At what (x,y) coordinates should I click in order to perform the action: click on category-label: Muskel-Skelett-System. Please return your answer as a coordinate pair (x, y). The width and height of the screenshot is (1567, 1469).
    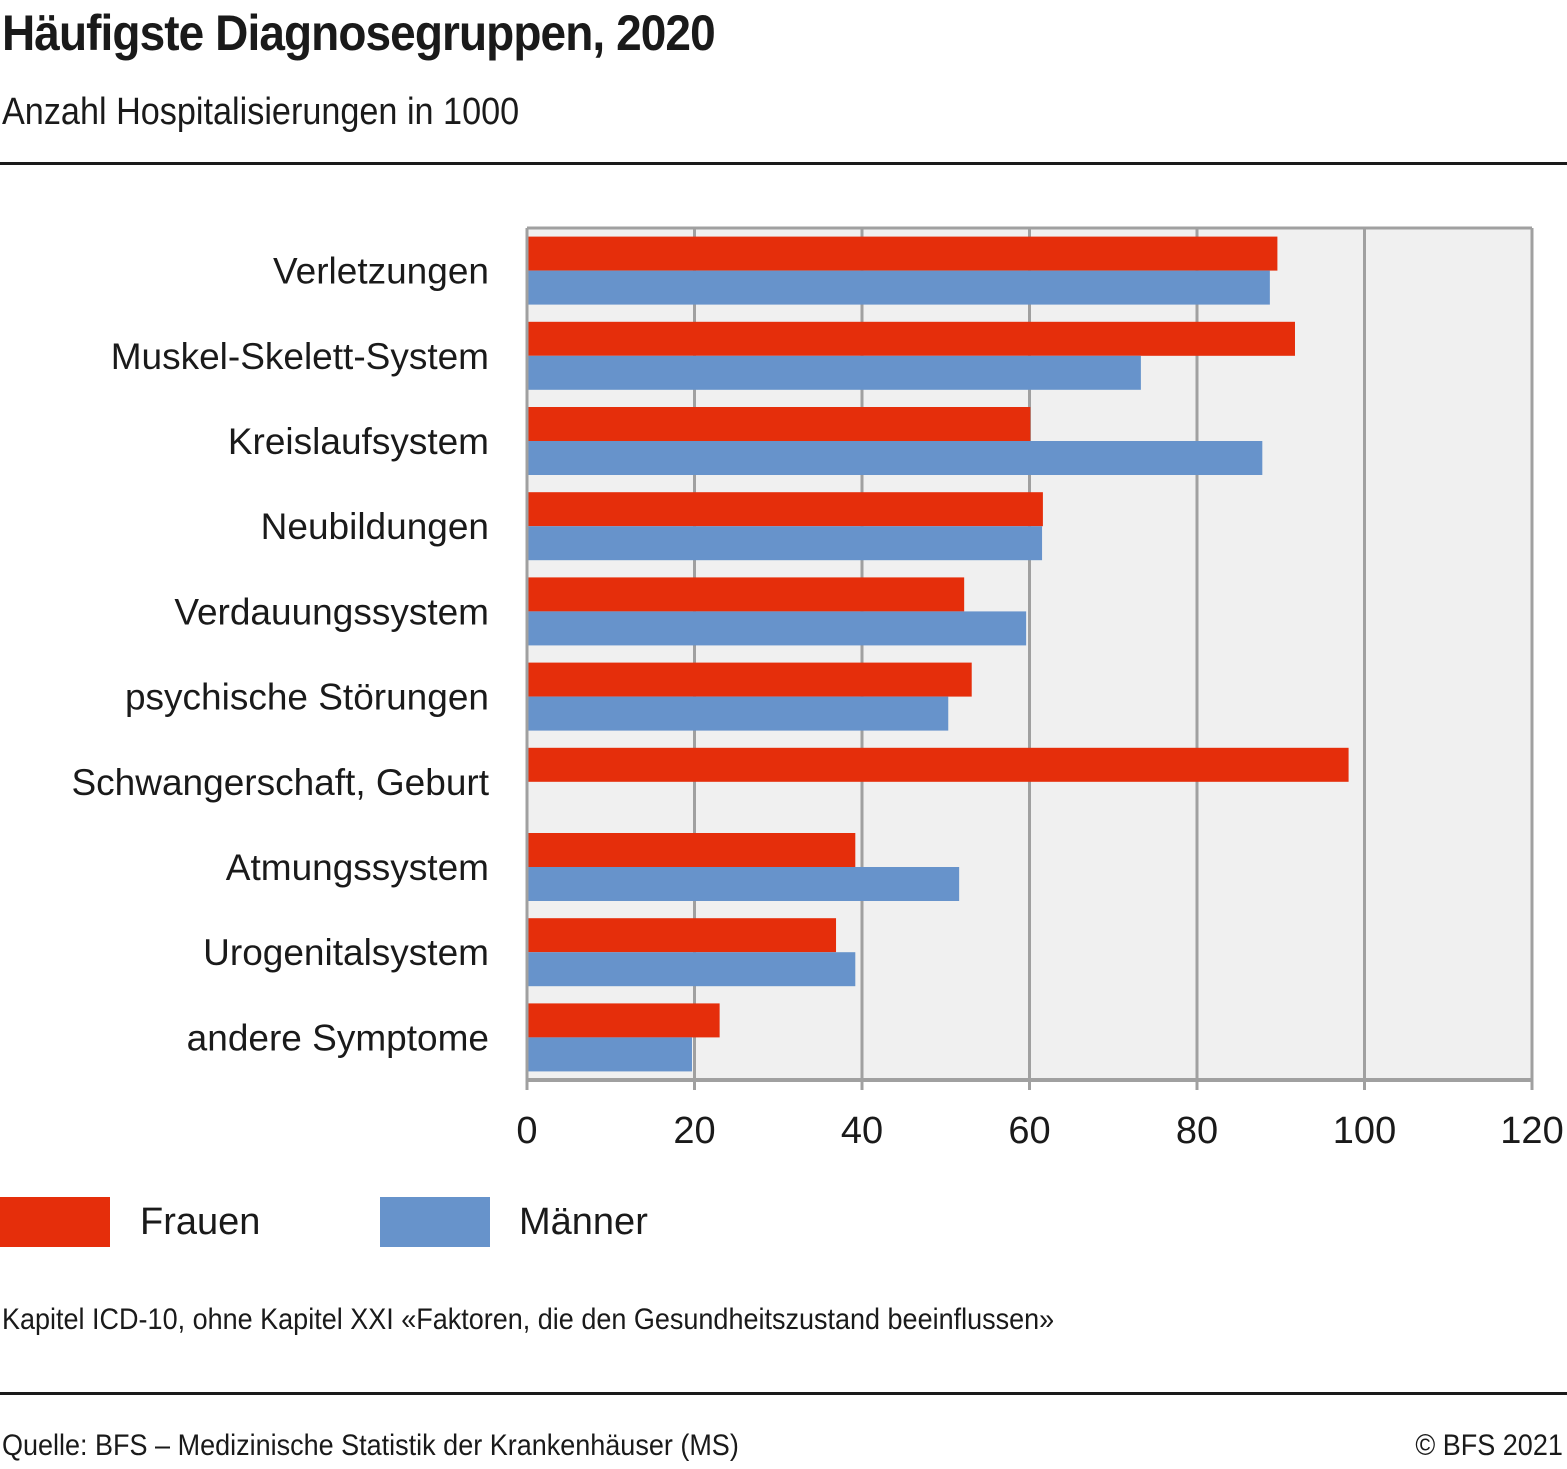
    Looking at the image, I should click on (300, 356).